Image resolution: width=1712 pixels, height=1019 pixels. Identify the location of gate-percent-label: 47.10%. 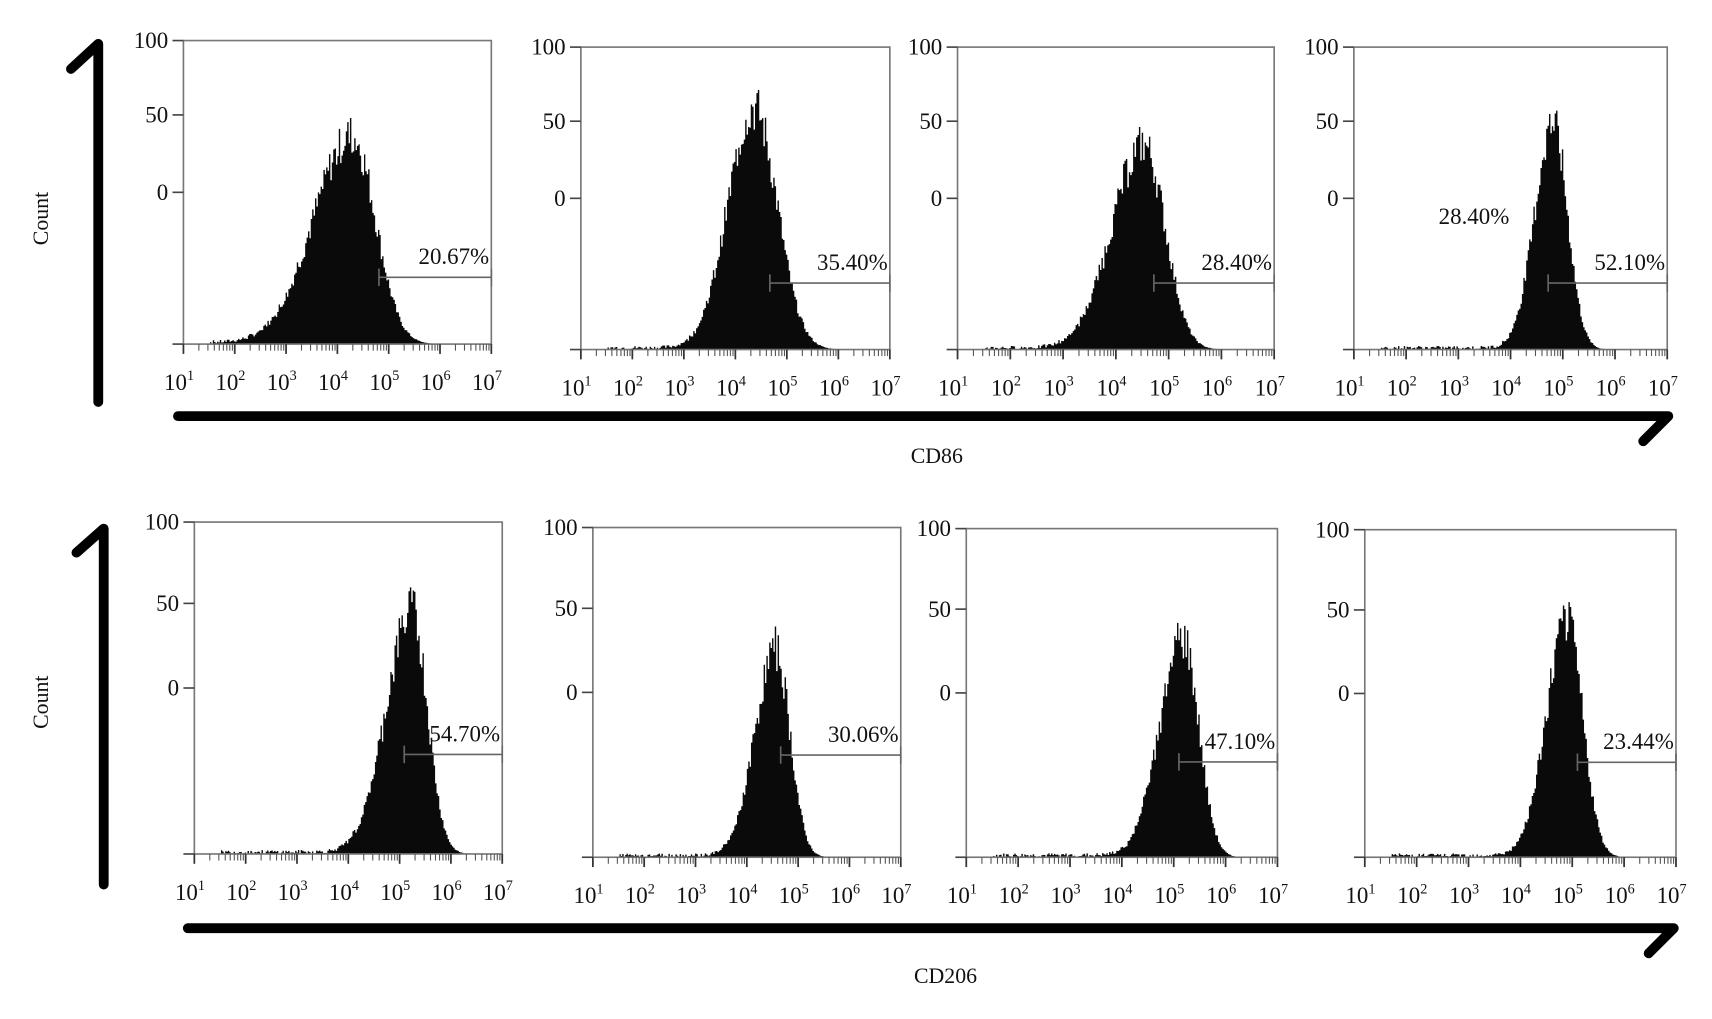
(1240, 741).